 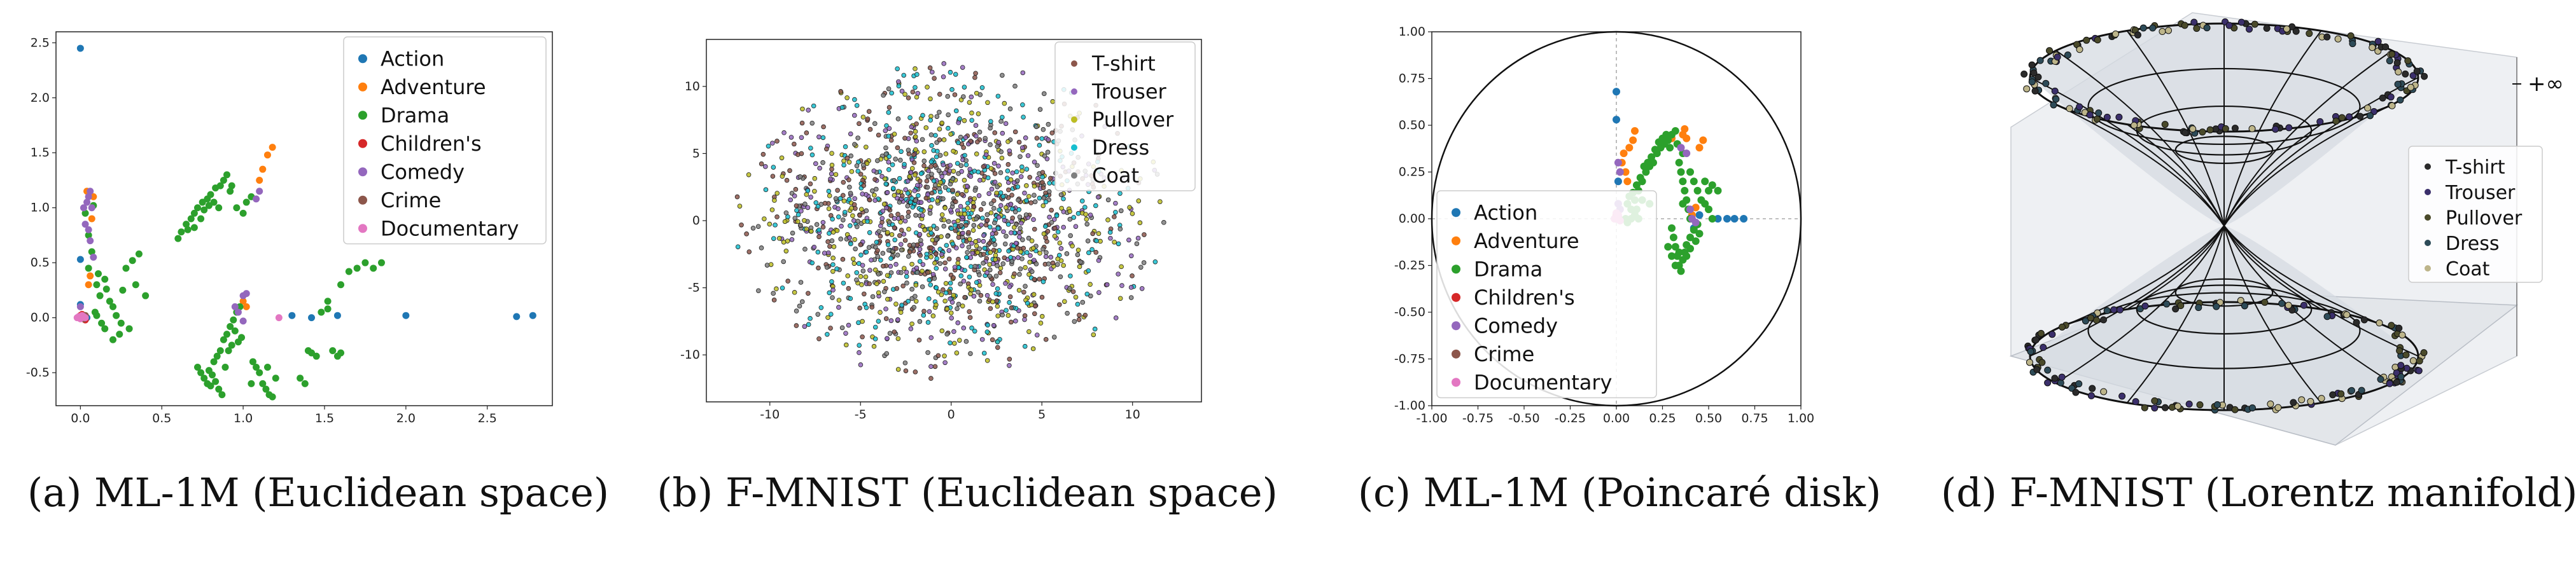 I want to click on y-tick-label: 1.0, so click(x=40, y=208).